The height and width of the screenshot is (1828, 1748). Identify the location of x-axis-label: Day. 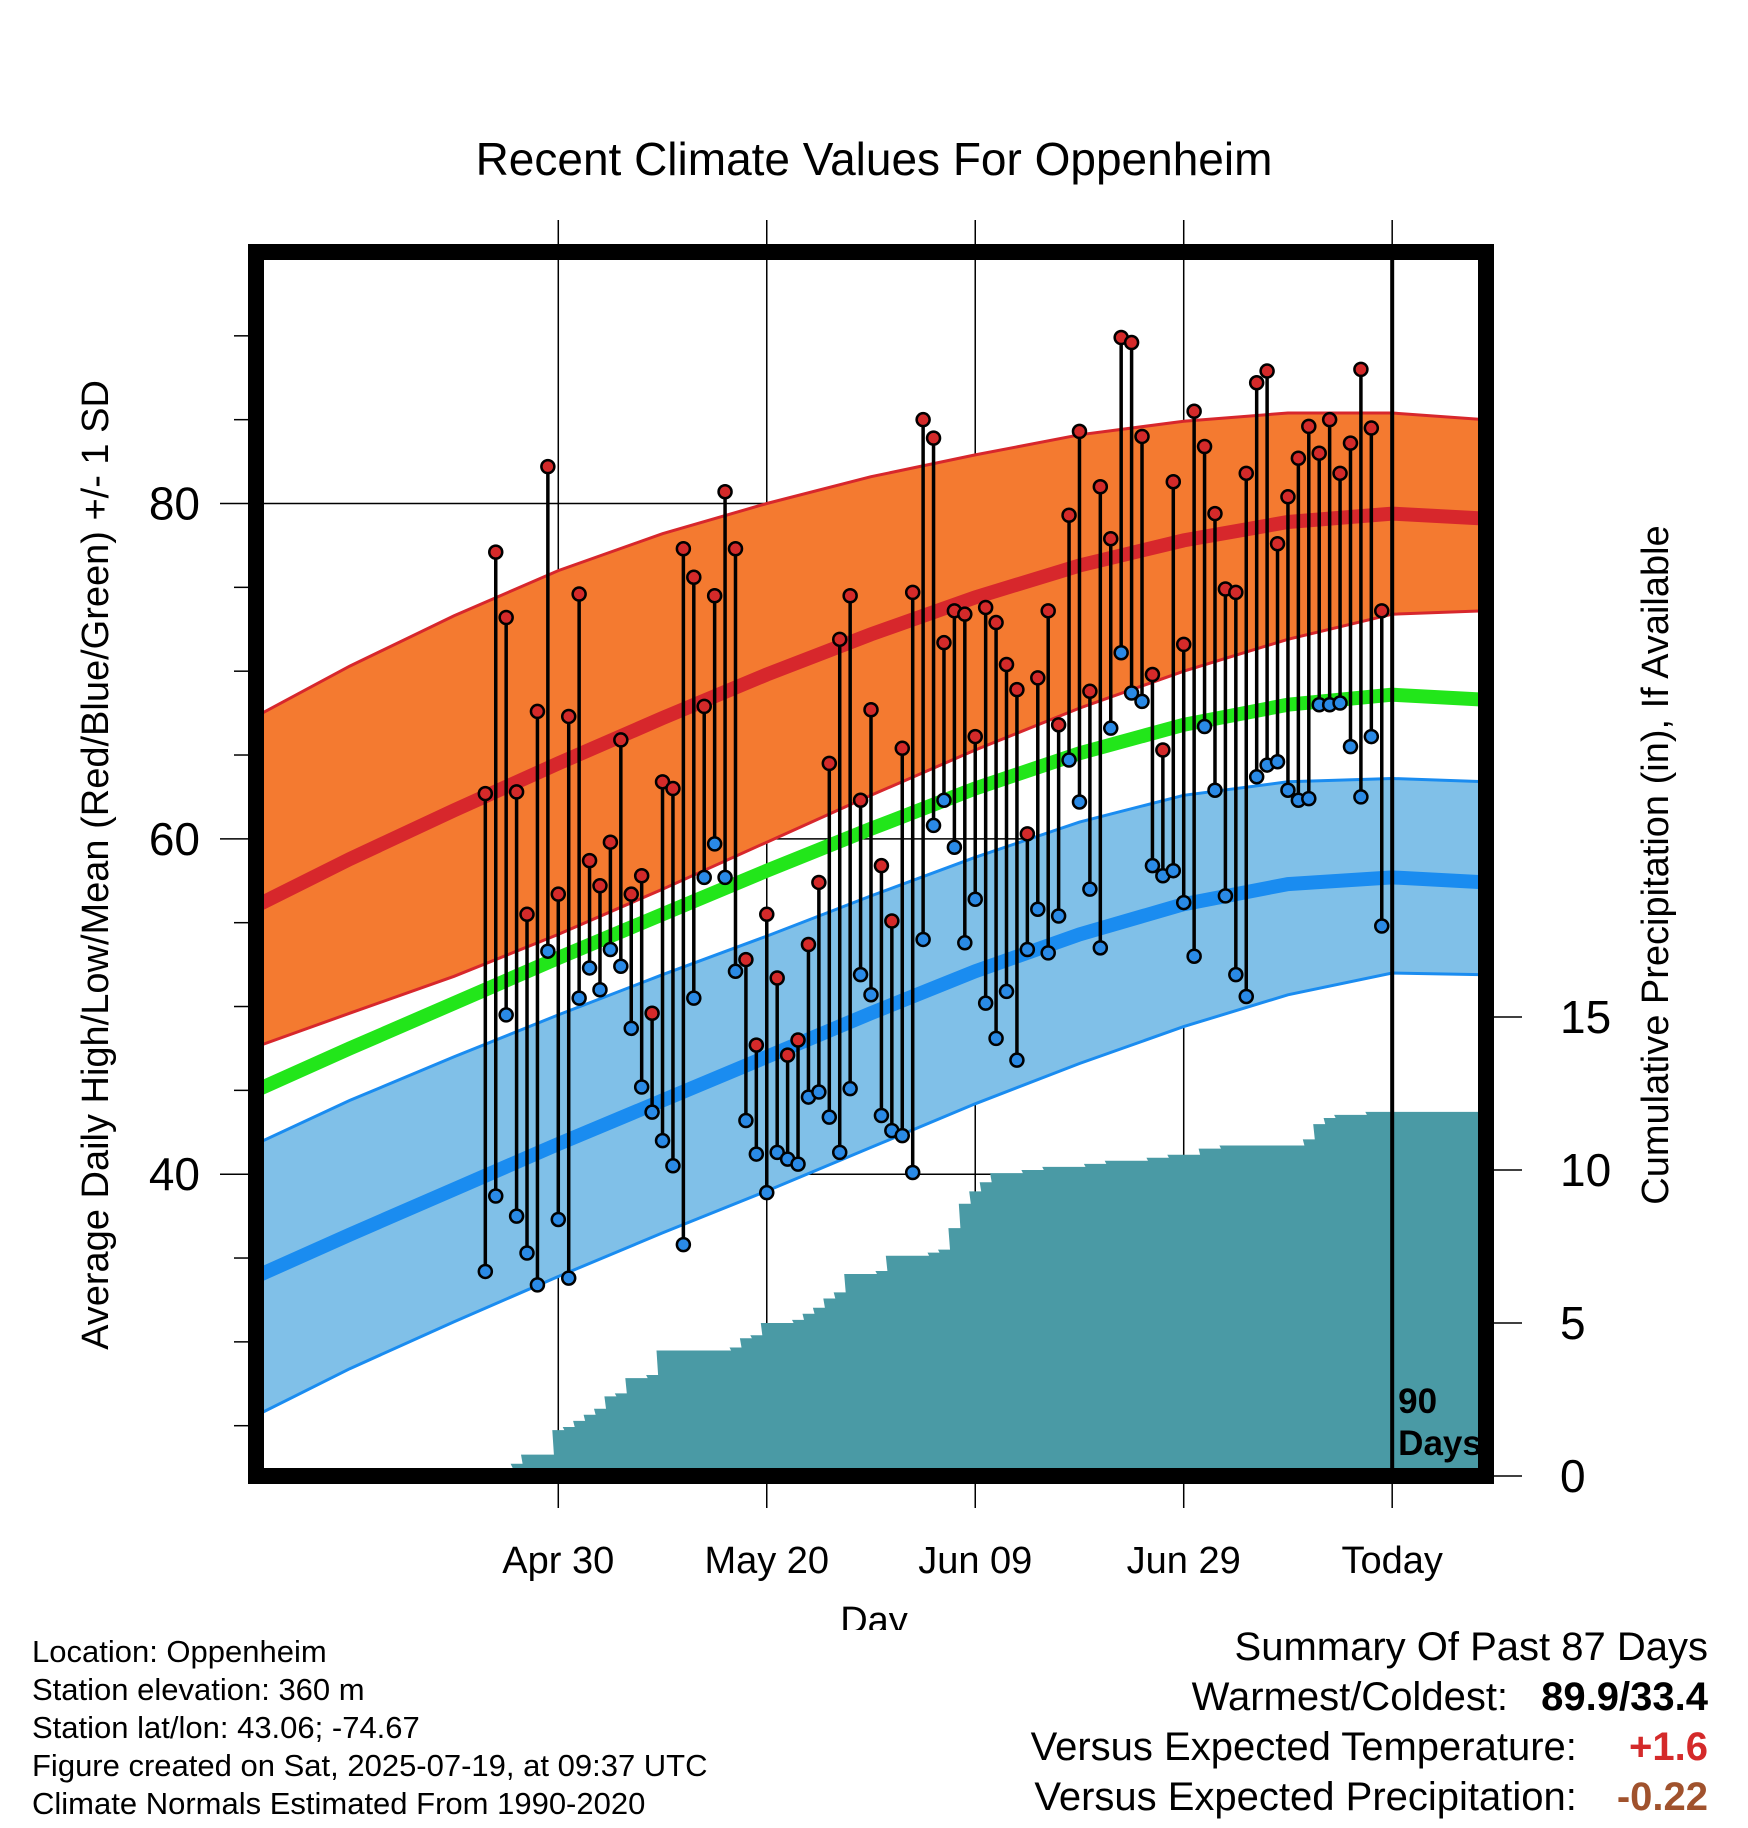
(874, 1615).